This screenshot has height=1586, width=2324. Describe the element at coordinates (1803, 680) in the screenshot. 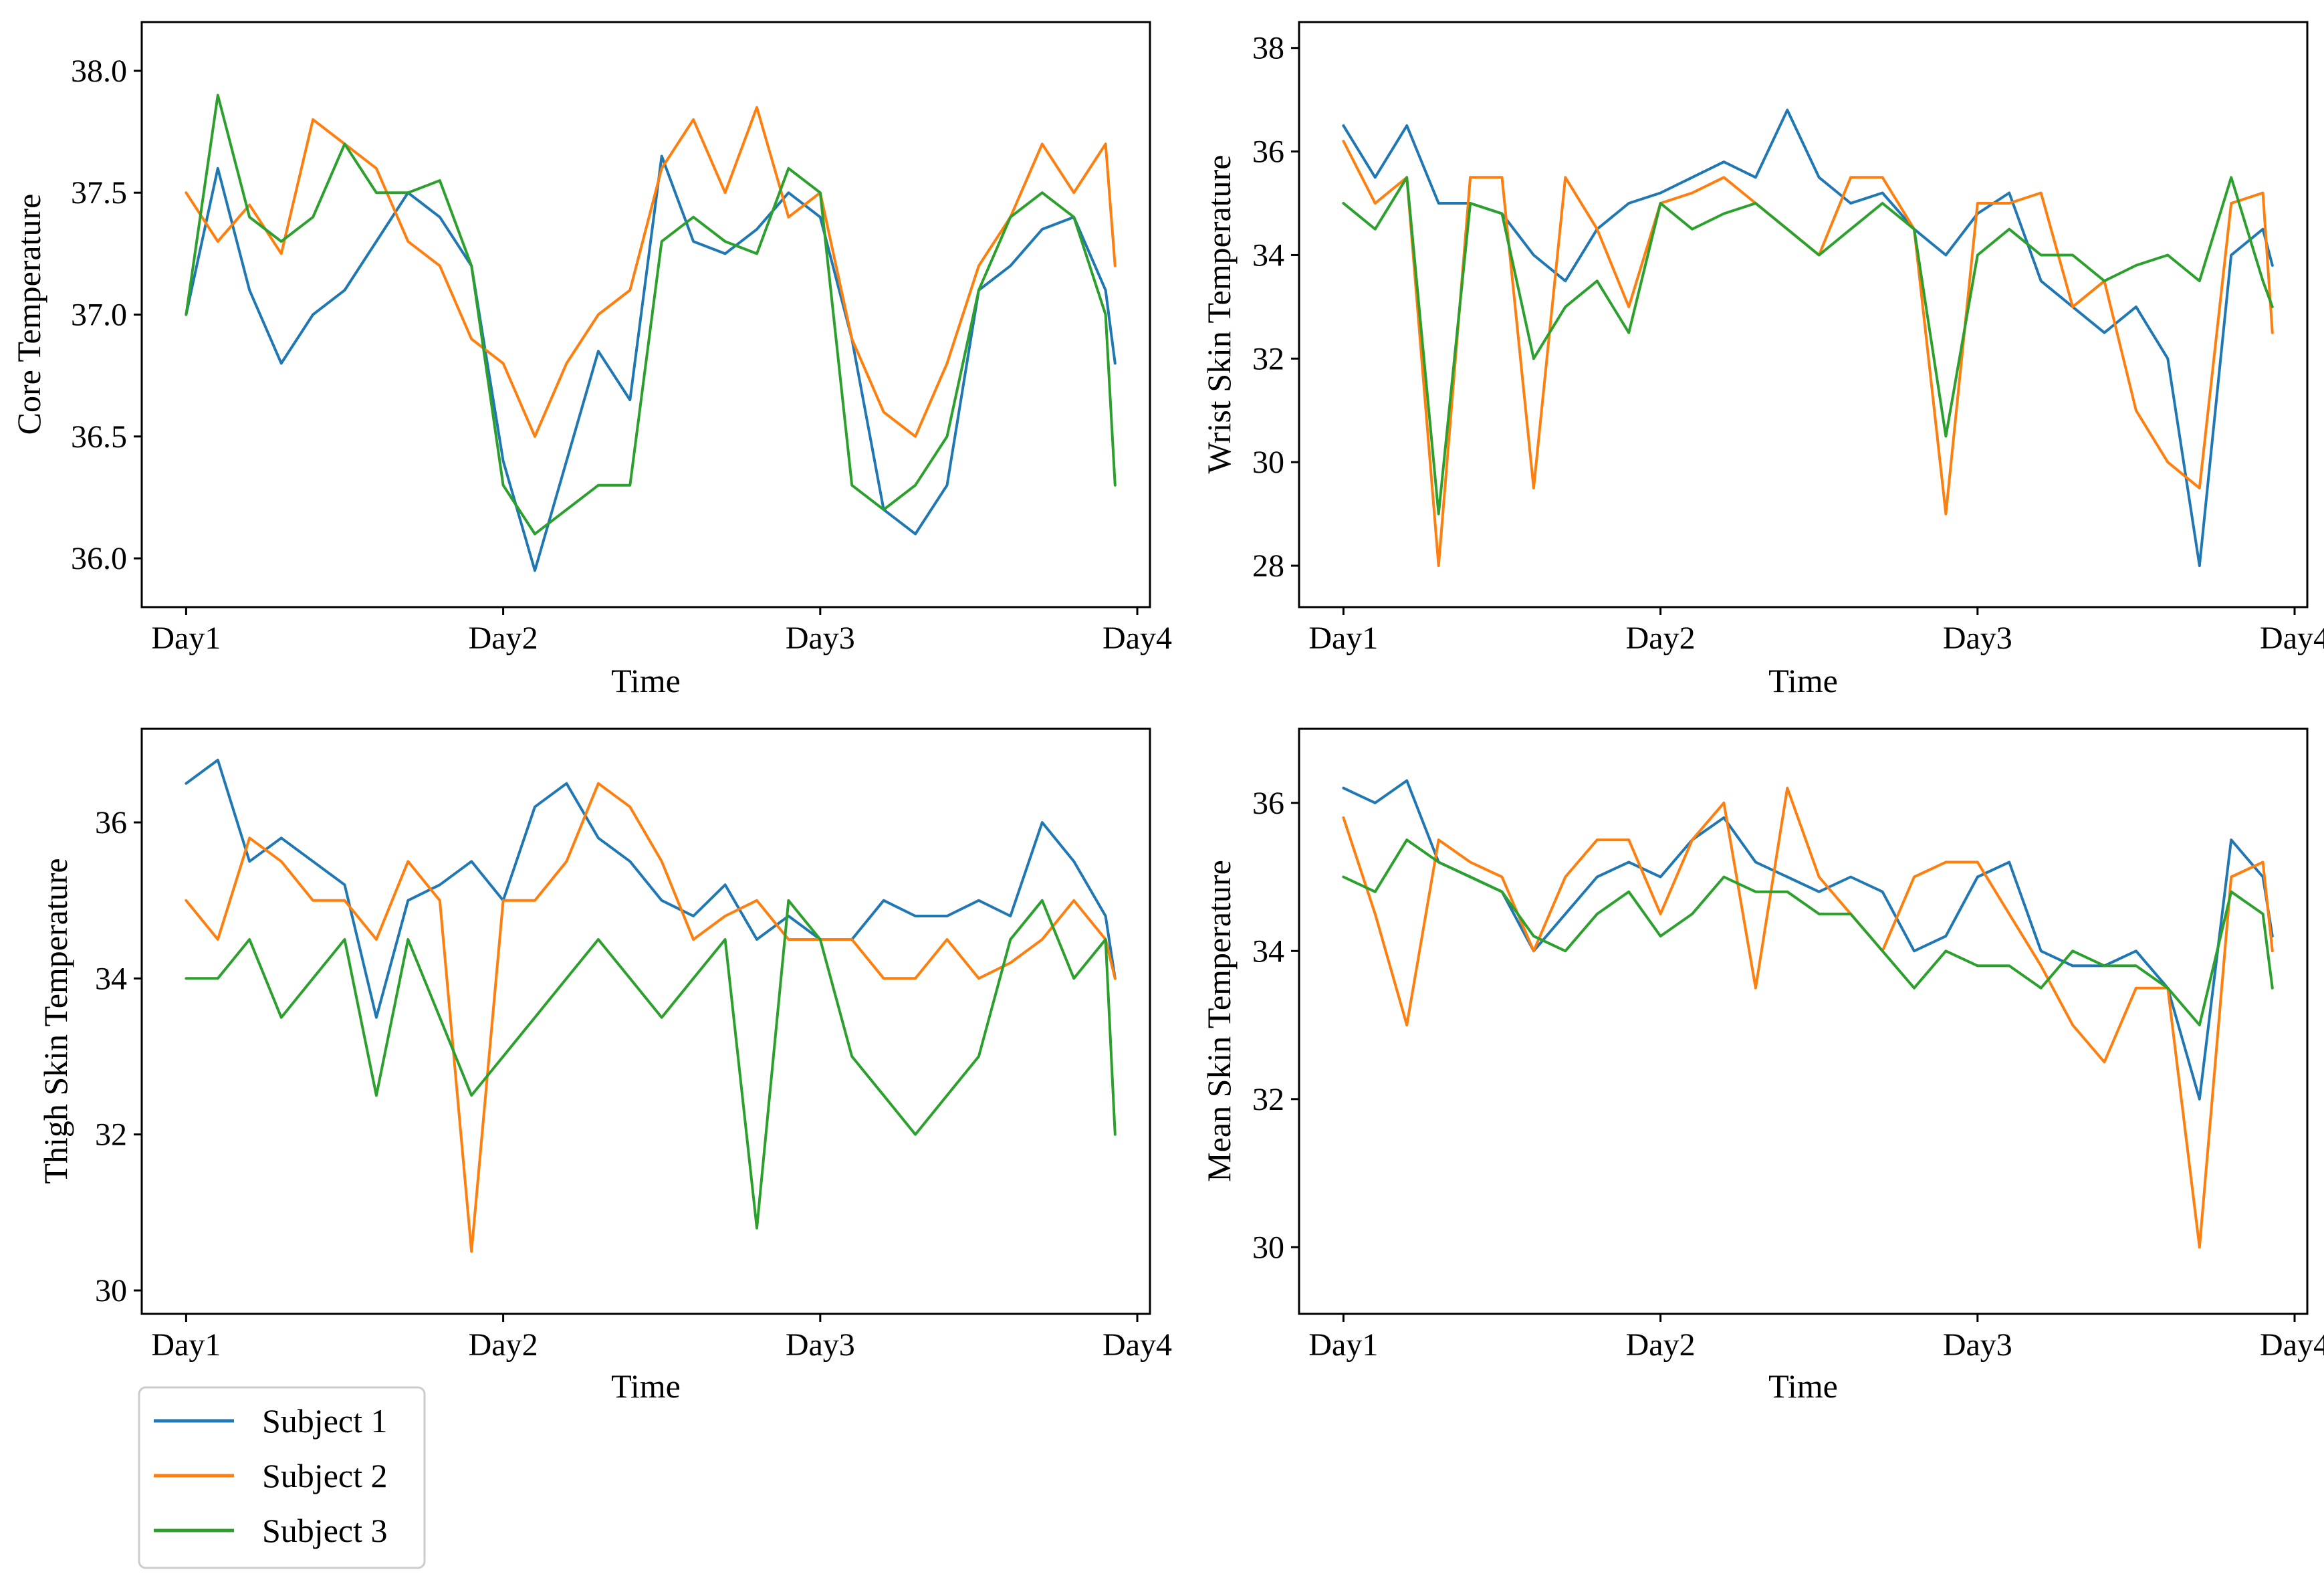

I see `x-axis-label-wrist: Time` at that location.